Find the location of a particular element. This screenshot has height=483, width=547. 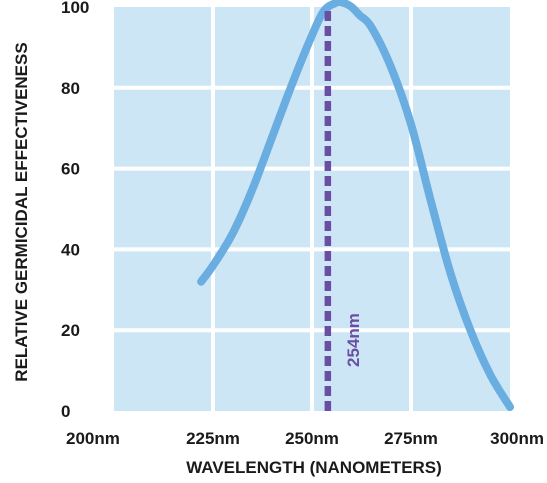

y-tick-label: 40 is located at coordinates (70, 249).